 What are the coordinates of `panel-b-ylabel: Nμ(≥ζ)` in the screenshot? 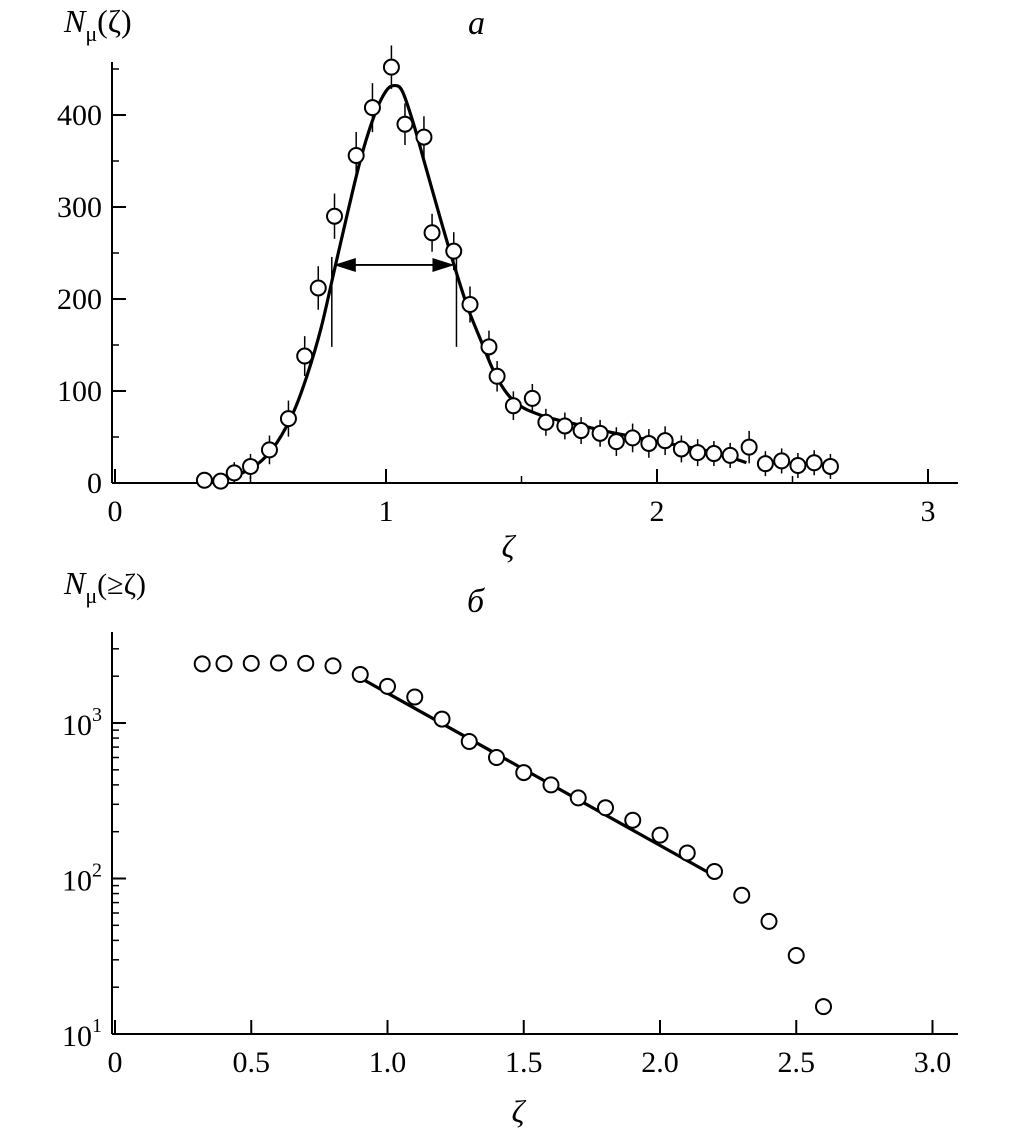 It's located at (104, 586).